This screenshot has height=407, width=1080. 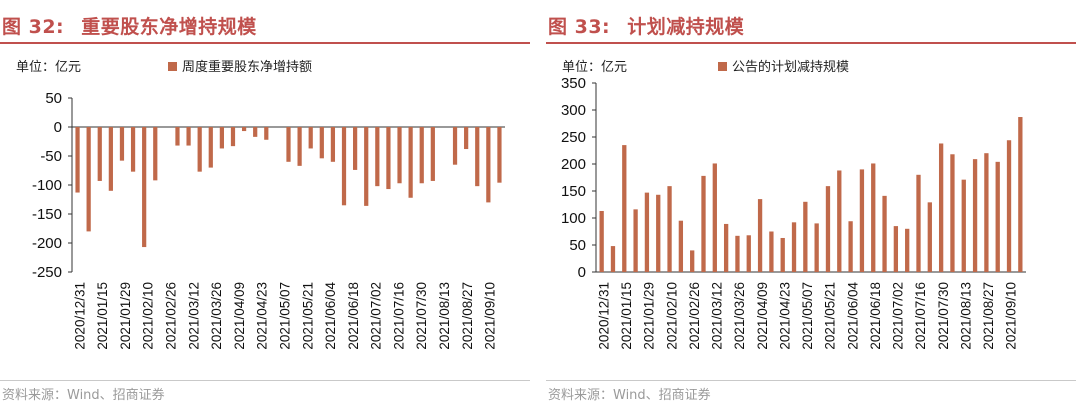 What do you see at coordinates (239, 316) in the screenshot?
I see `x-tick-label: 2021/04/09` at bounding box center [239, 316].